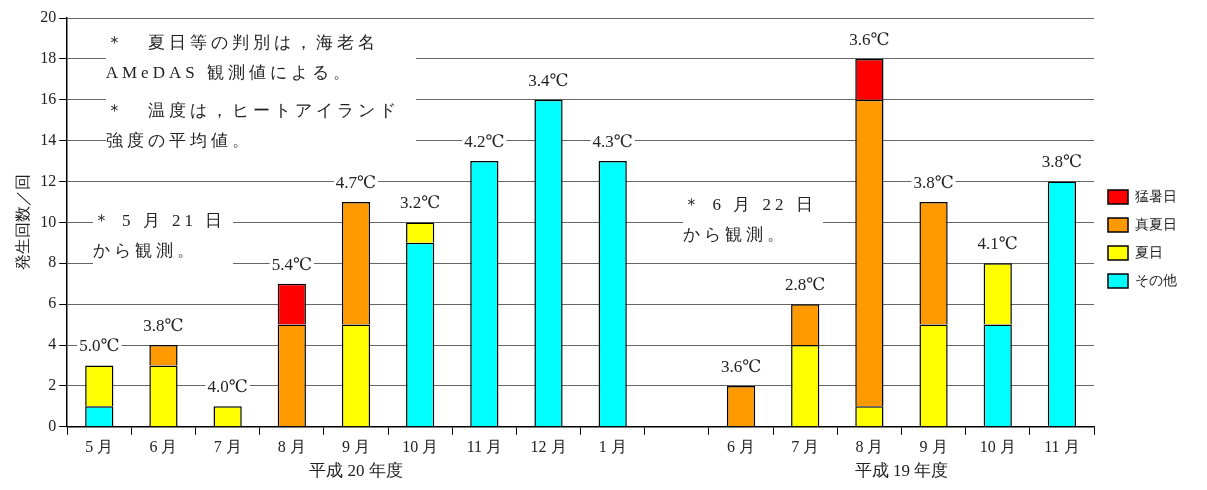 The width and height of the screenshot is (1207, 490). Describe the element at coordinates (227, 387) in the screenshot. I see `annotation: 4.0℃` at that location.